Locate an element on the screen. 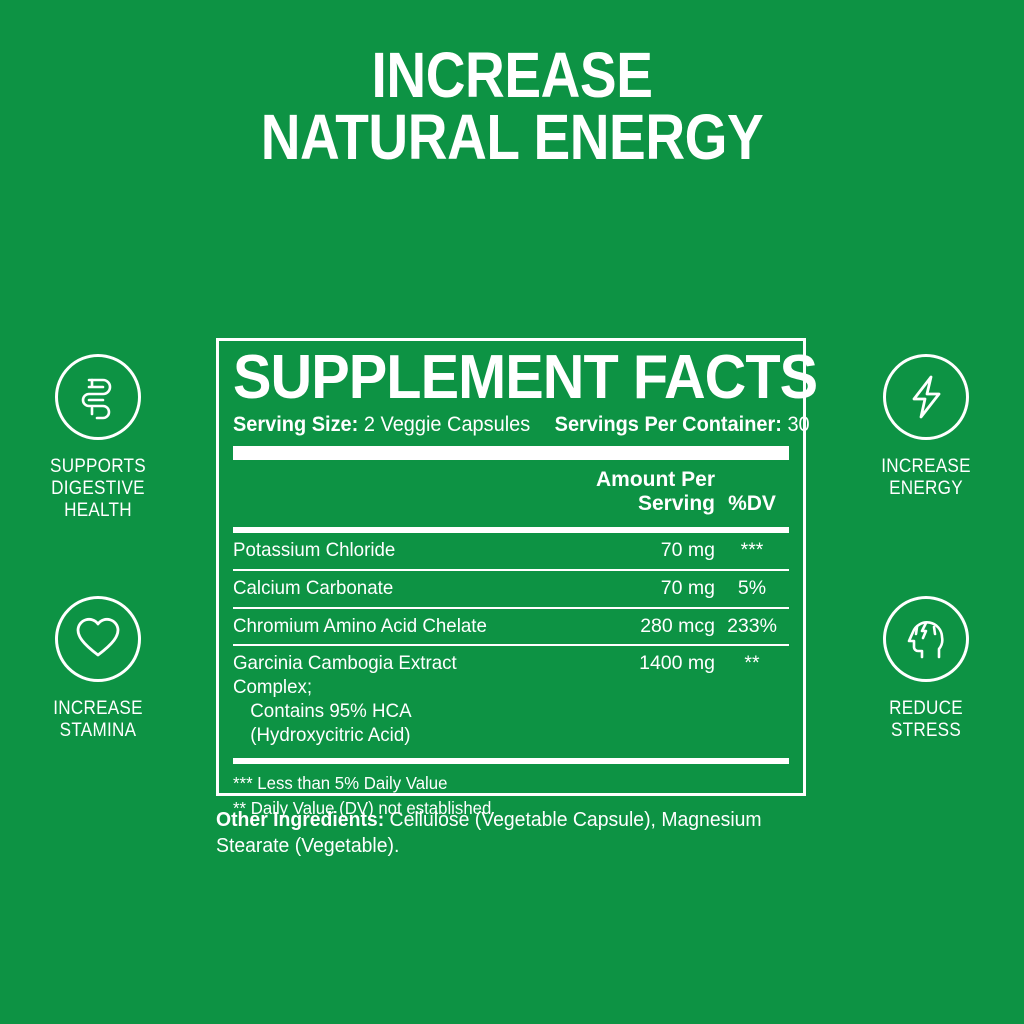 This screenshot has width=1024, height=1024. row-amount: 1400 mg is located at coordinates (677, 663).